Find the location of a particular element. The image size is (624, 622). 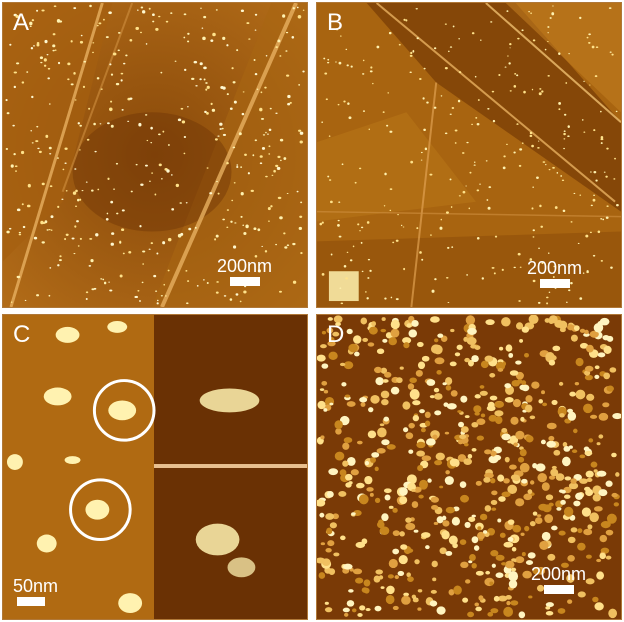

scale-bar-b: 200nm is located at coordinates (554, 273).